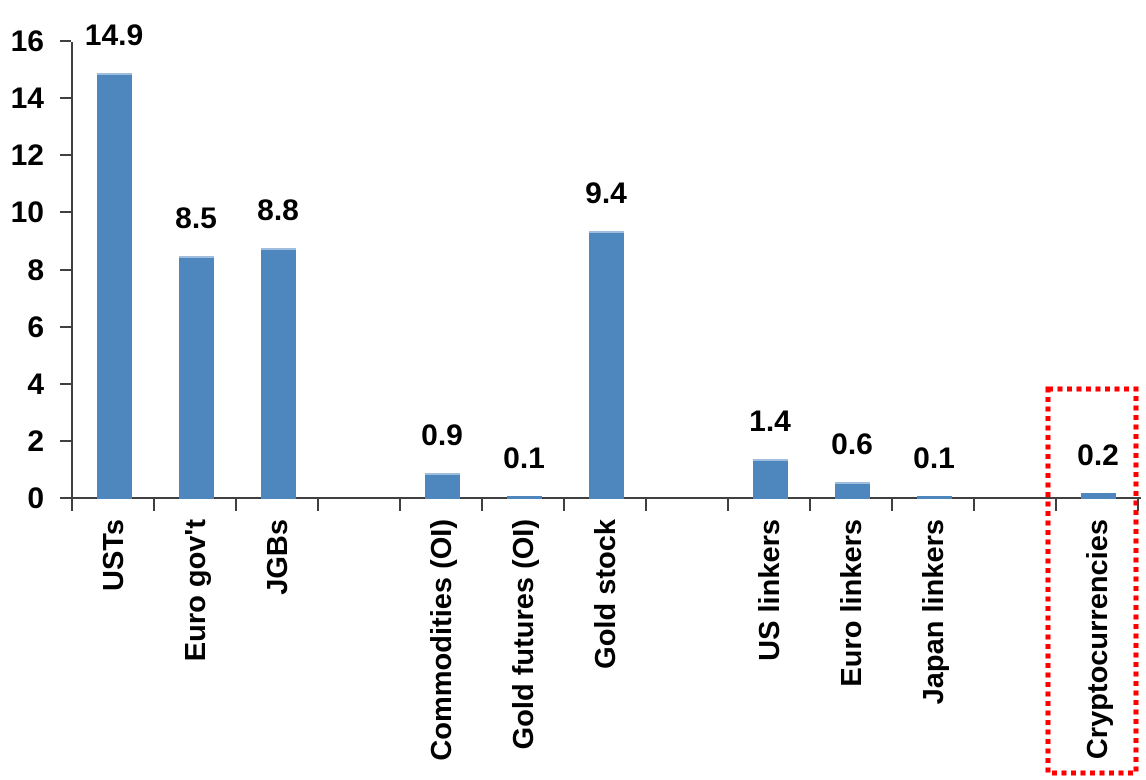  What do you see at coordinates (770, 421) in the screenshot?
I see `data-label-us-linkers: 1.4` at bounding box center [770, 421].